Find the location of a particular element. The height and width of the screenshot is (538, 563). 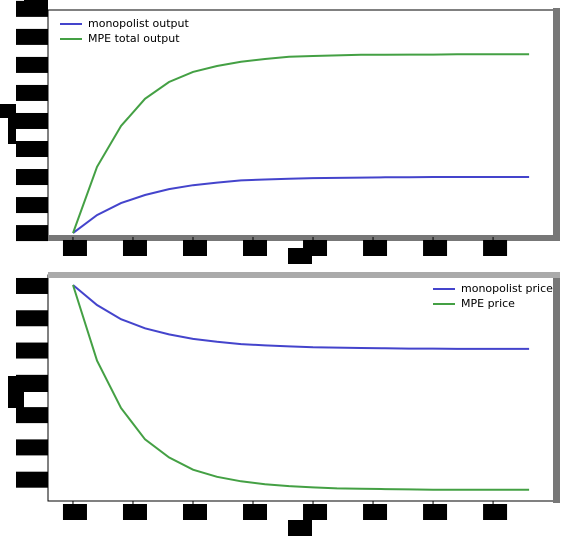

legend-label: monopolist output is located at coordinates (138, 23).